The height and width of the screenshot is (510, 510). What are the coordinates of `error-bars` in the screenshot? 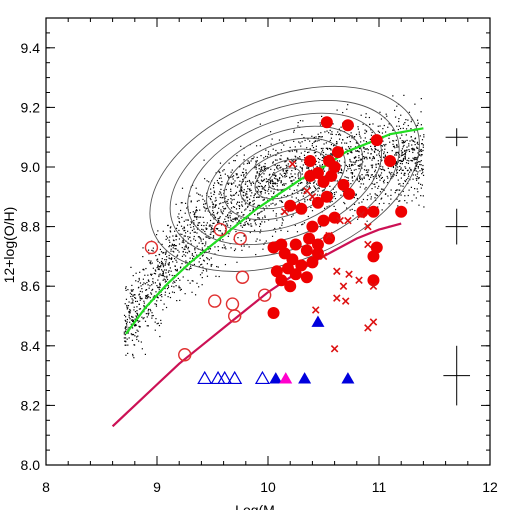 It's located at (457, 267).